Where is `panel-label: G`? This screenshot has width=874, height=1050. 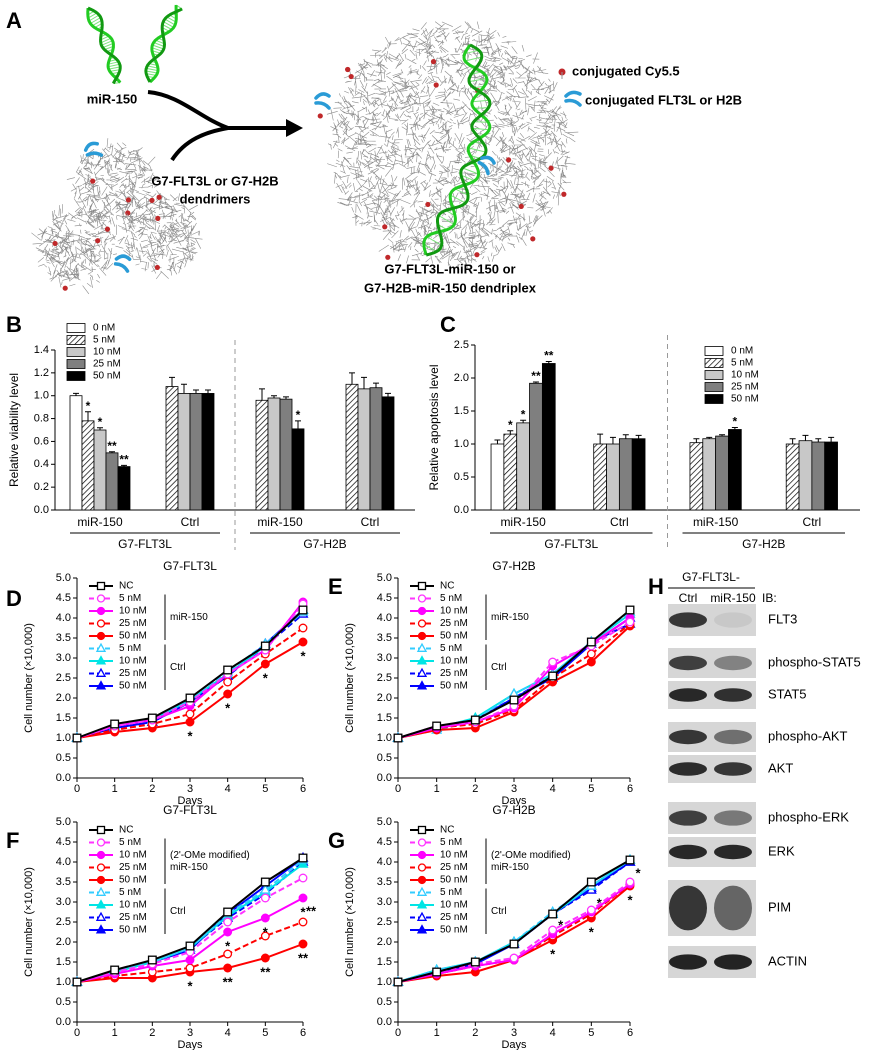
panel-label: G is located at coordinates (336, 840).